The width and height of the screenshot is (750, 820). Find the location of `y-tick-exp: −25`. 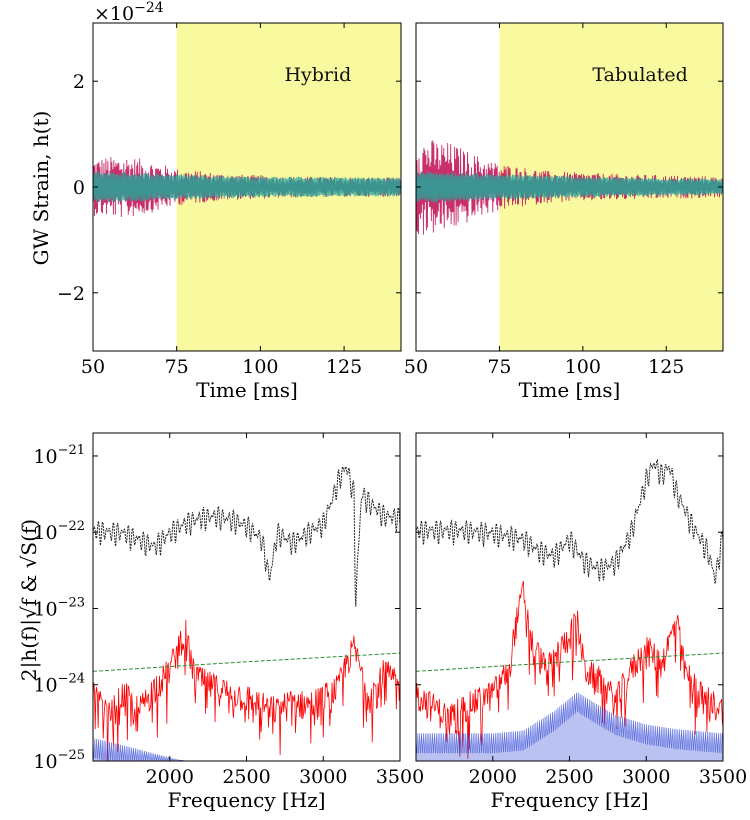

y-tick-exp: −25 is located at coordinates (71, 755).